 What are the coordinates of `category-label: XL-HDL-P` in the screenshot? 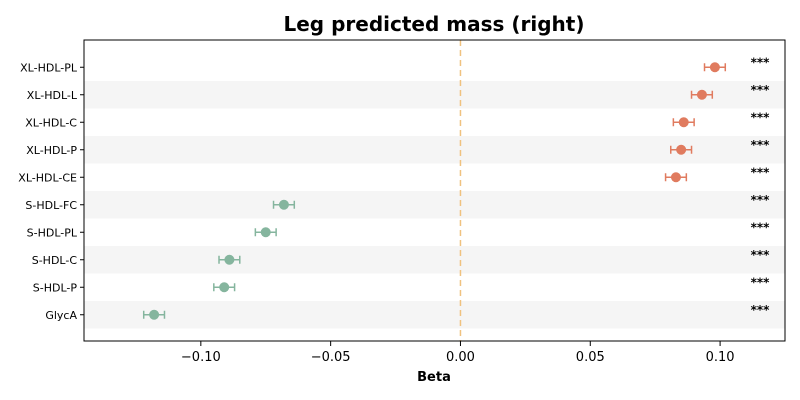 It's located at (51, 150).